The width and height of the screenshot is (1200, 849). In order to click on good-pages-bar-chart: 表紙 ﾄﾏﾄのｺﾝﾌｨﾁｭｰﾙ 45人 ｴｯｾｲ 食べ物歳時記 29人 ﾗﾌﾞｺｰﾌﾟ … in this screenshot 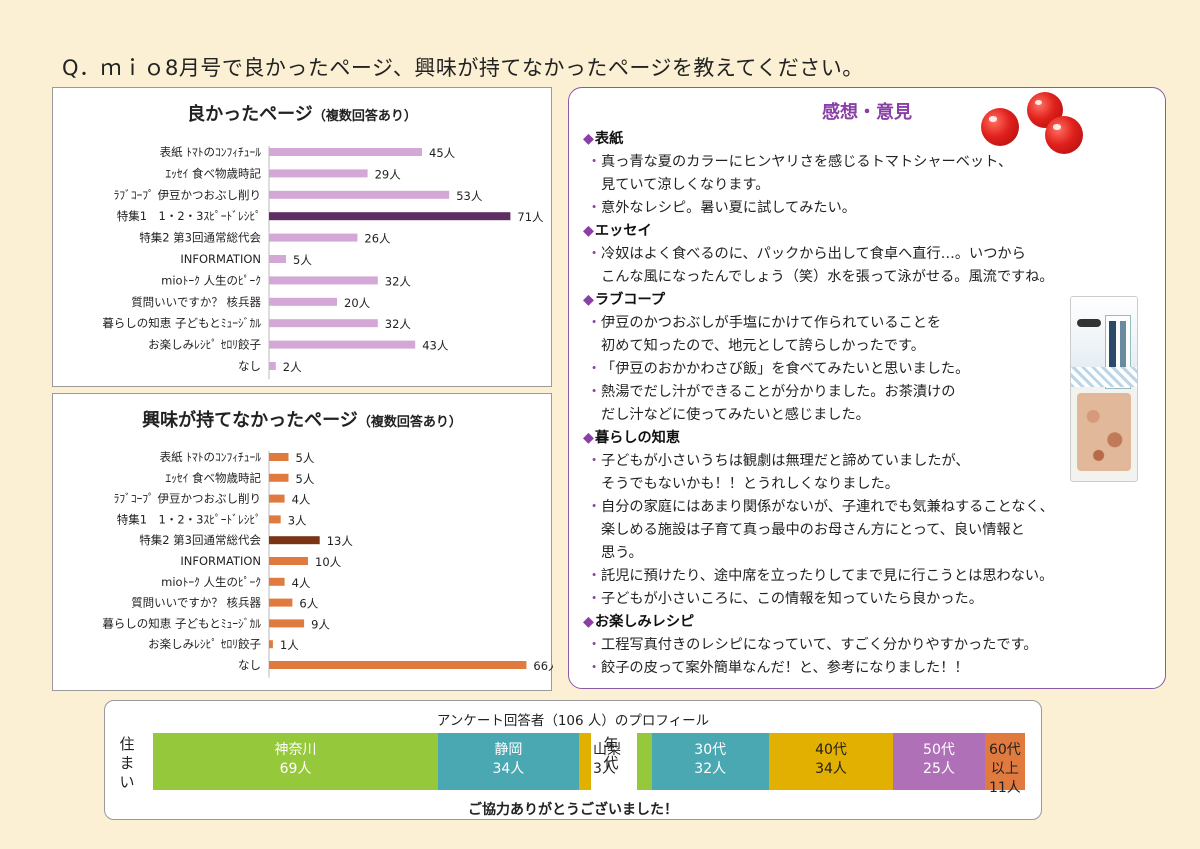, I will do `click(323, 262)`.